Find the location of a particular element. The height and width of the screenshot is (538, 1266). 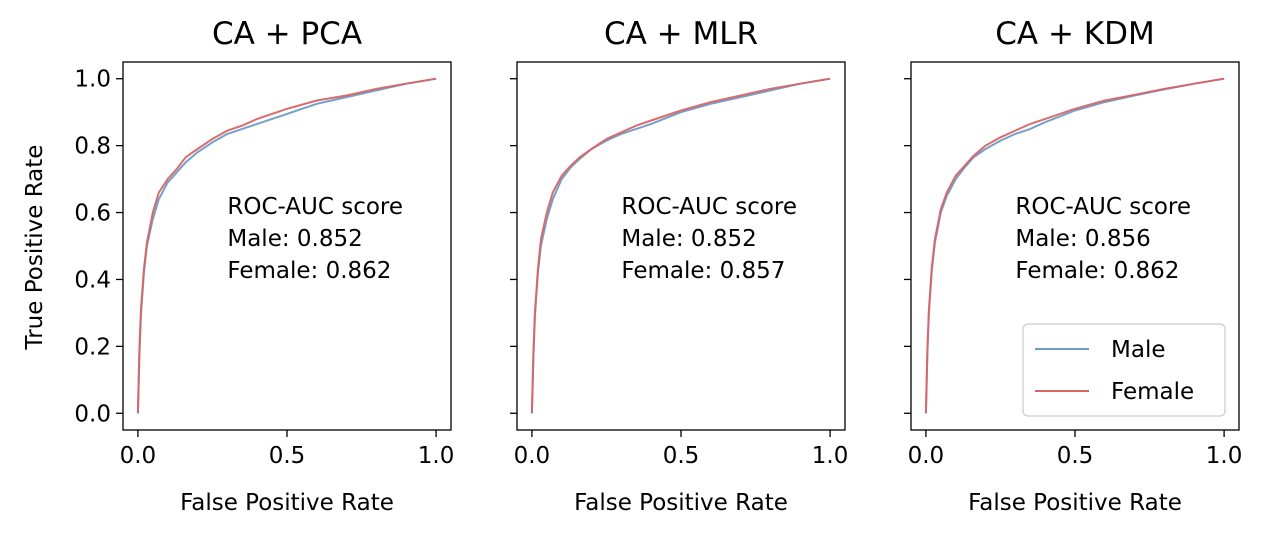

roc-auc-annotation: Male: 0.856 is located at coordinates (1082, 239).